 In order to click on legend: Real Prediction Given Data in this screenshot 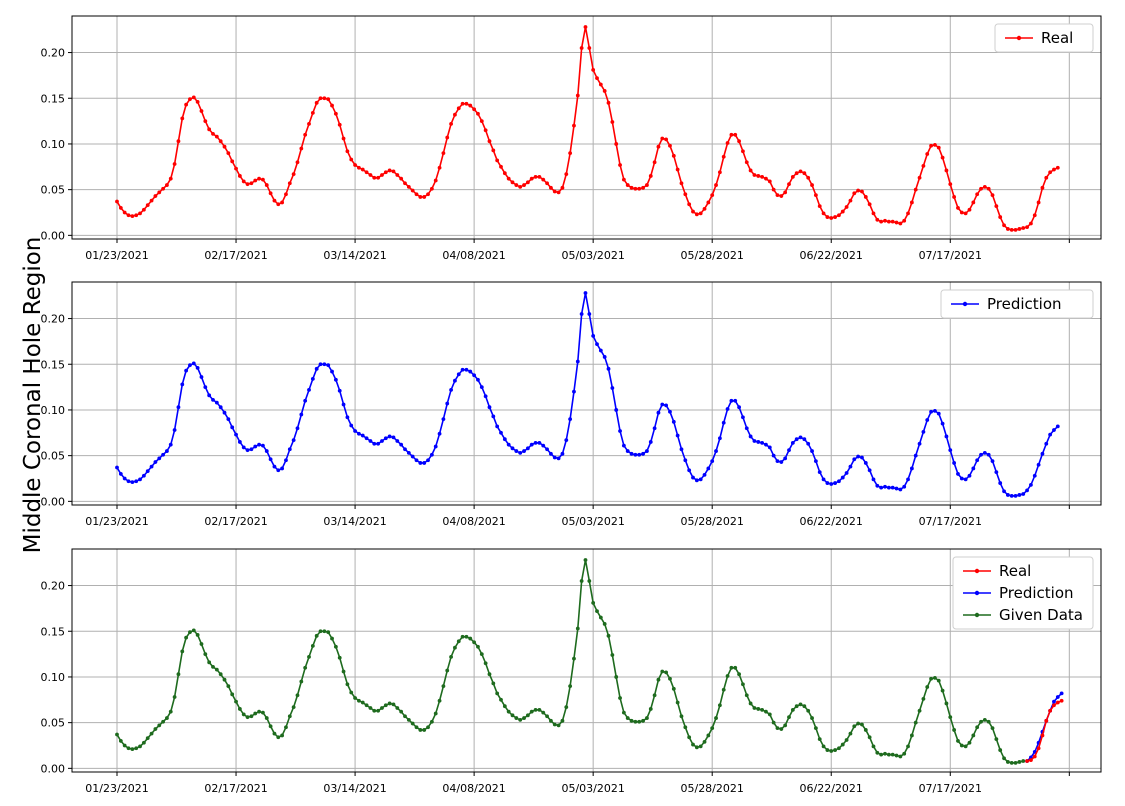, I will do `click(1023, 593)`.